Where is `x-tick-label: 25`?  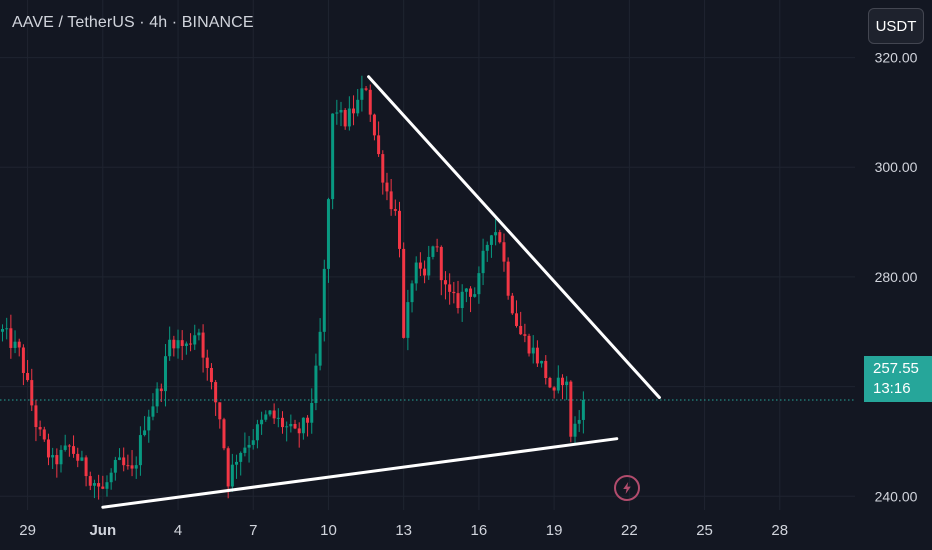
x-tick-label: 25 is located at coordinates (704, 530).